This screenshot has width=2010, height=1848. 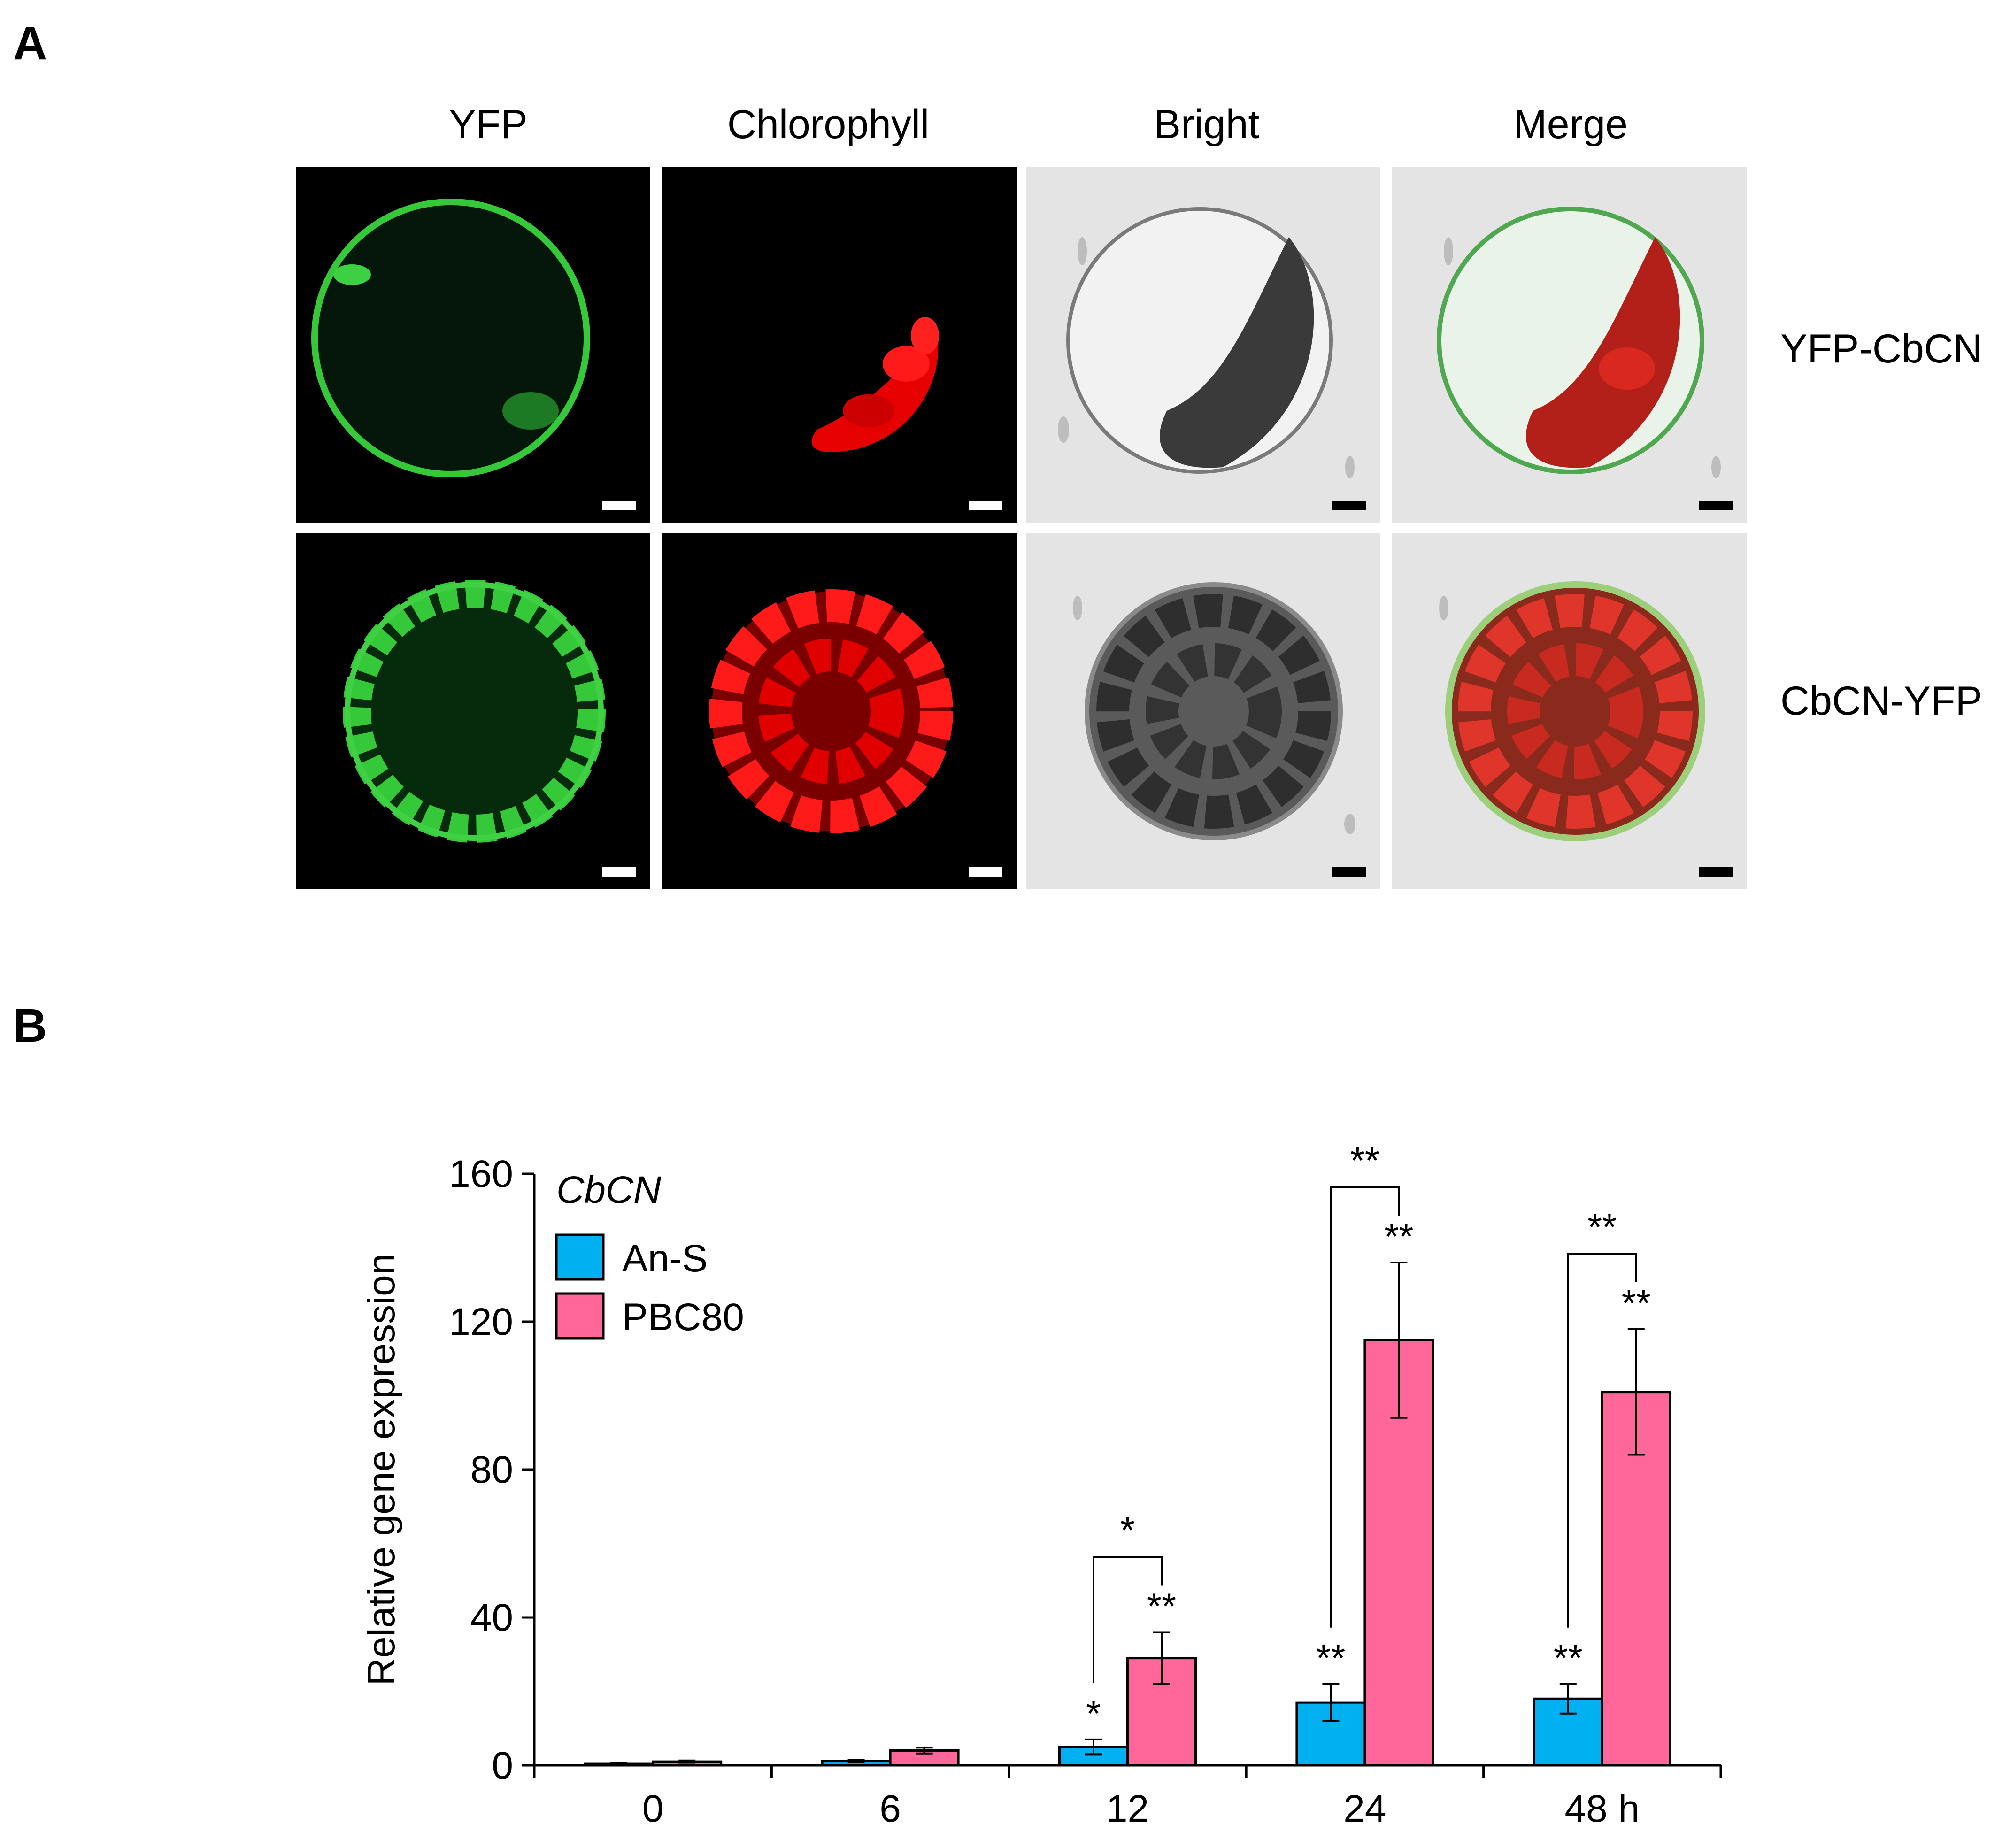 I want to click on column-label-chlorophyll: Chlorophyll, so click(x=829, y=124).